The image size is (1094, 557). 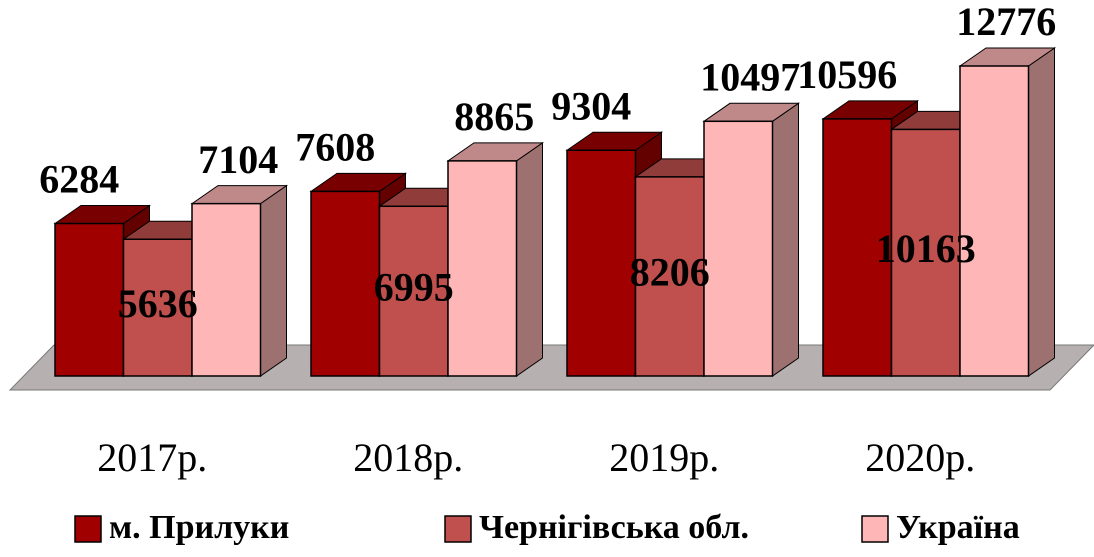 I want to click on legend-label: Чернігівська обл., so click(x=614, y=527).